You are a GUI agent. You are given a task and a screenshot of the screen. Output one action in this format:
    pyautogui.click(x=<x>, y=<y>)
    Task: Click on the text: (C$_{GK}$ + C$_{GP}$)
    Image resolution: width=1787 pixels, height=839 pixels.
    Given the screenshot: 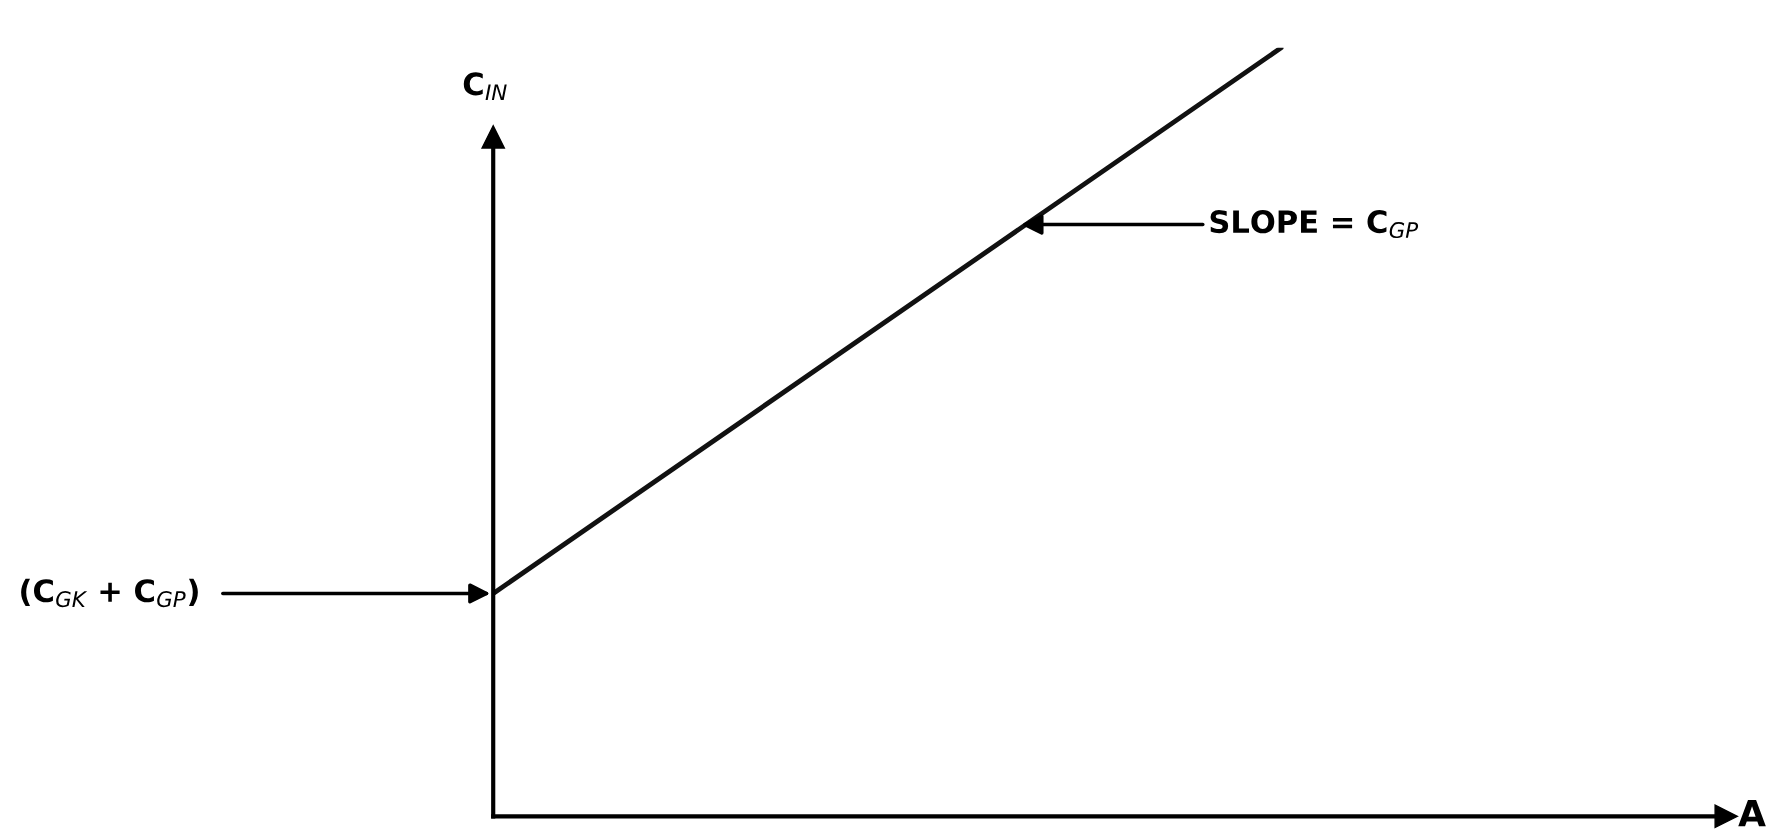 What is the action you would take?
    pyautogui.click(x=109, y=593)
    